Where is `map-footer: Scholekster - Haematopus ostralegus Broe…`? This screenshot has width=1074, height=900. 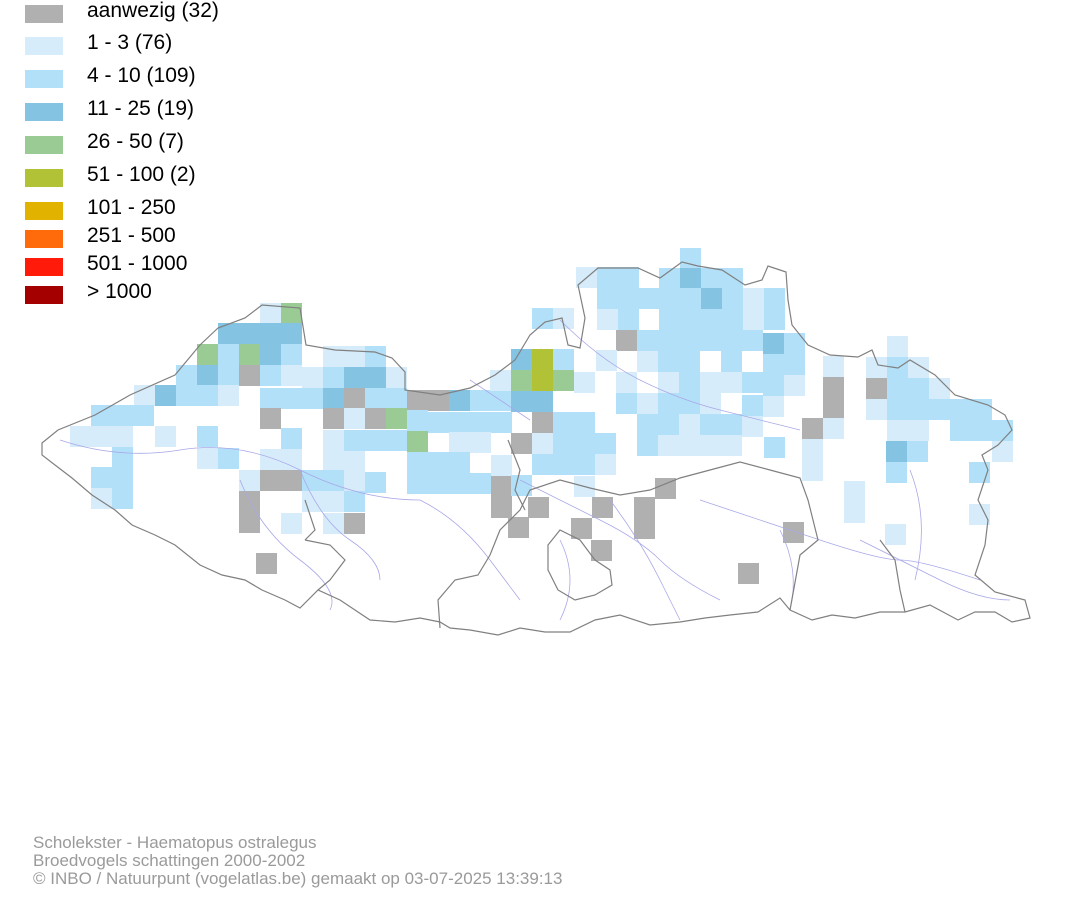 map-footer: Scholekster - Haematopus ostralegus Broe… is located at coordinates (297, 861).